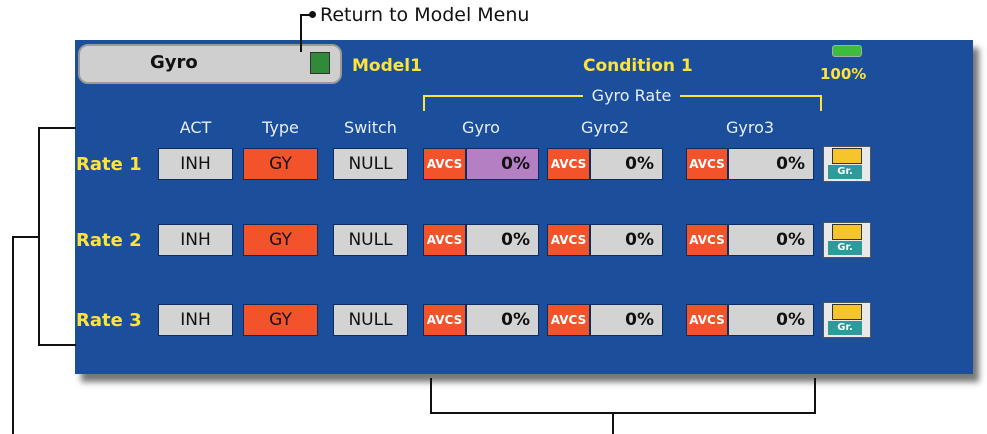 This screenshot has height=434, width=987. Describe the element at coordinates (210, 64) in the screenshot. I see `title-tab` at that location.